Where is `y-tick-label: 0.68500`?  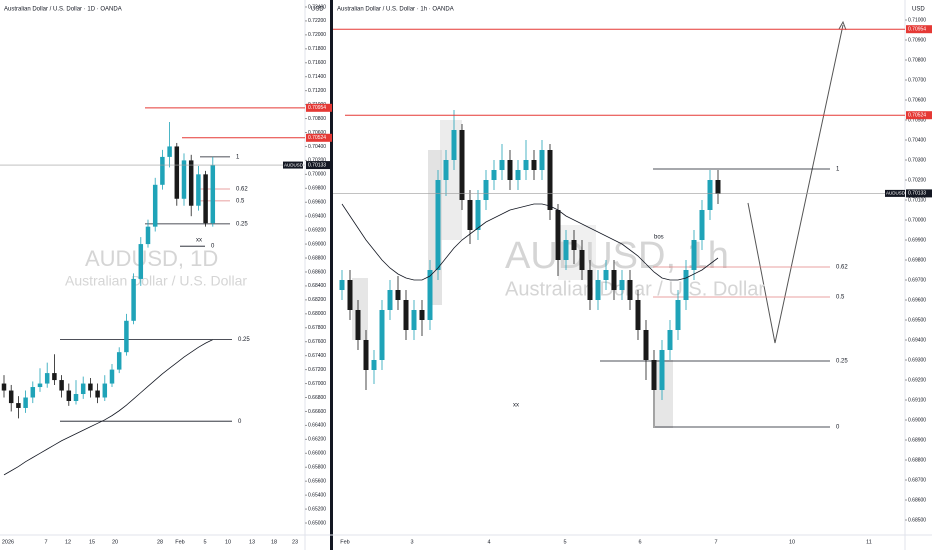 y-tick-label: 0.68500 is located at coordinates (917, 520).